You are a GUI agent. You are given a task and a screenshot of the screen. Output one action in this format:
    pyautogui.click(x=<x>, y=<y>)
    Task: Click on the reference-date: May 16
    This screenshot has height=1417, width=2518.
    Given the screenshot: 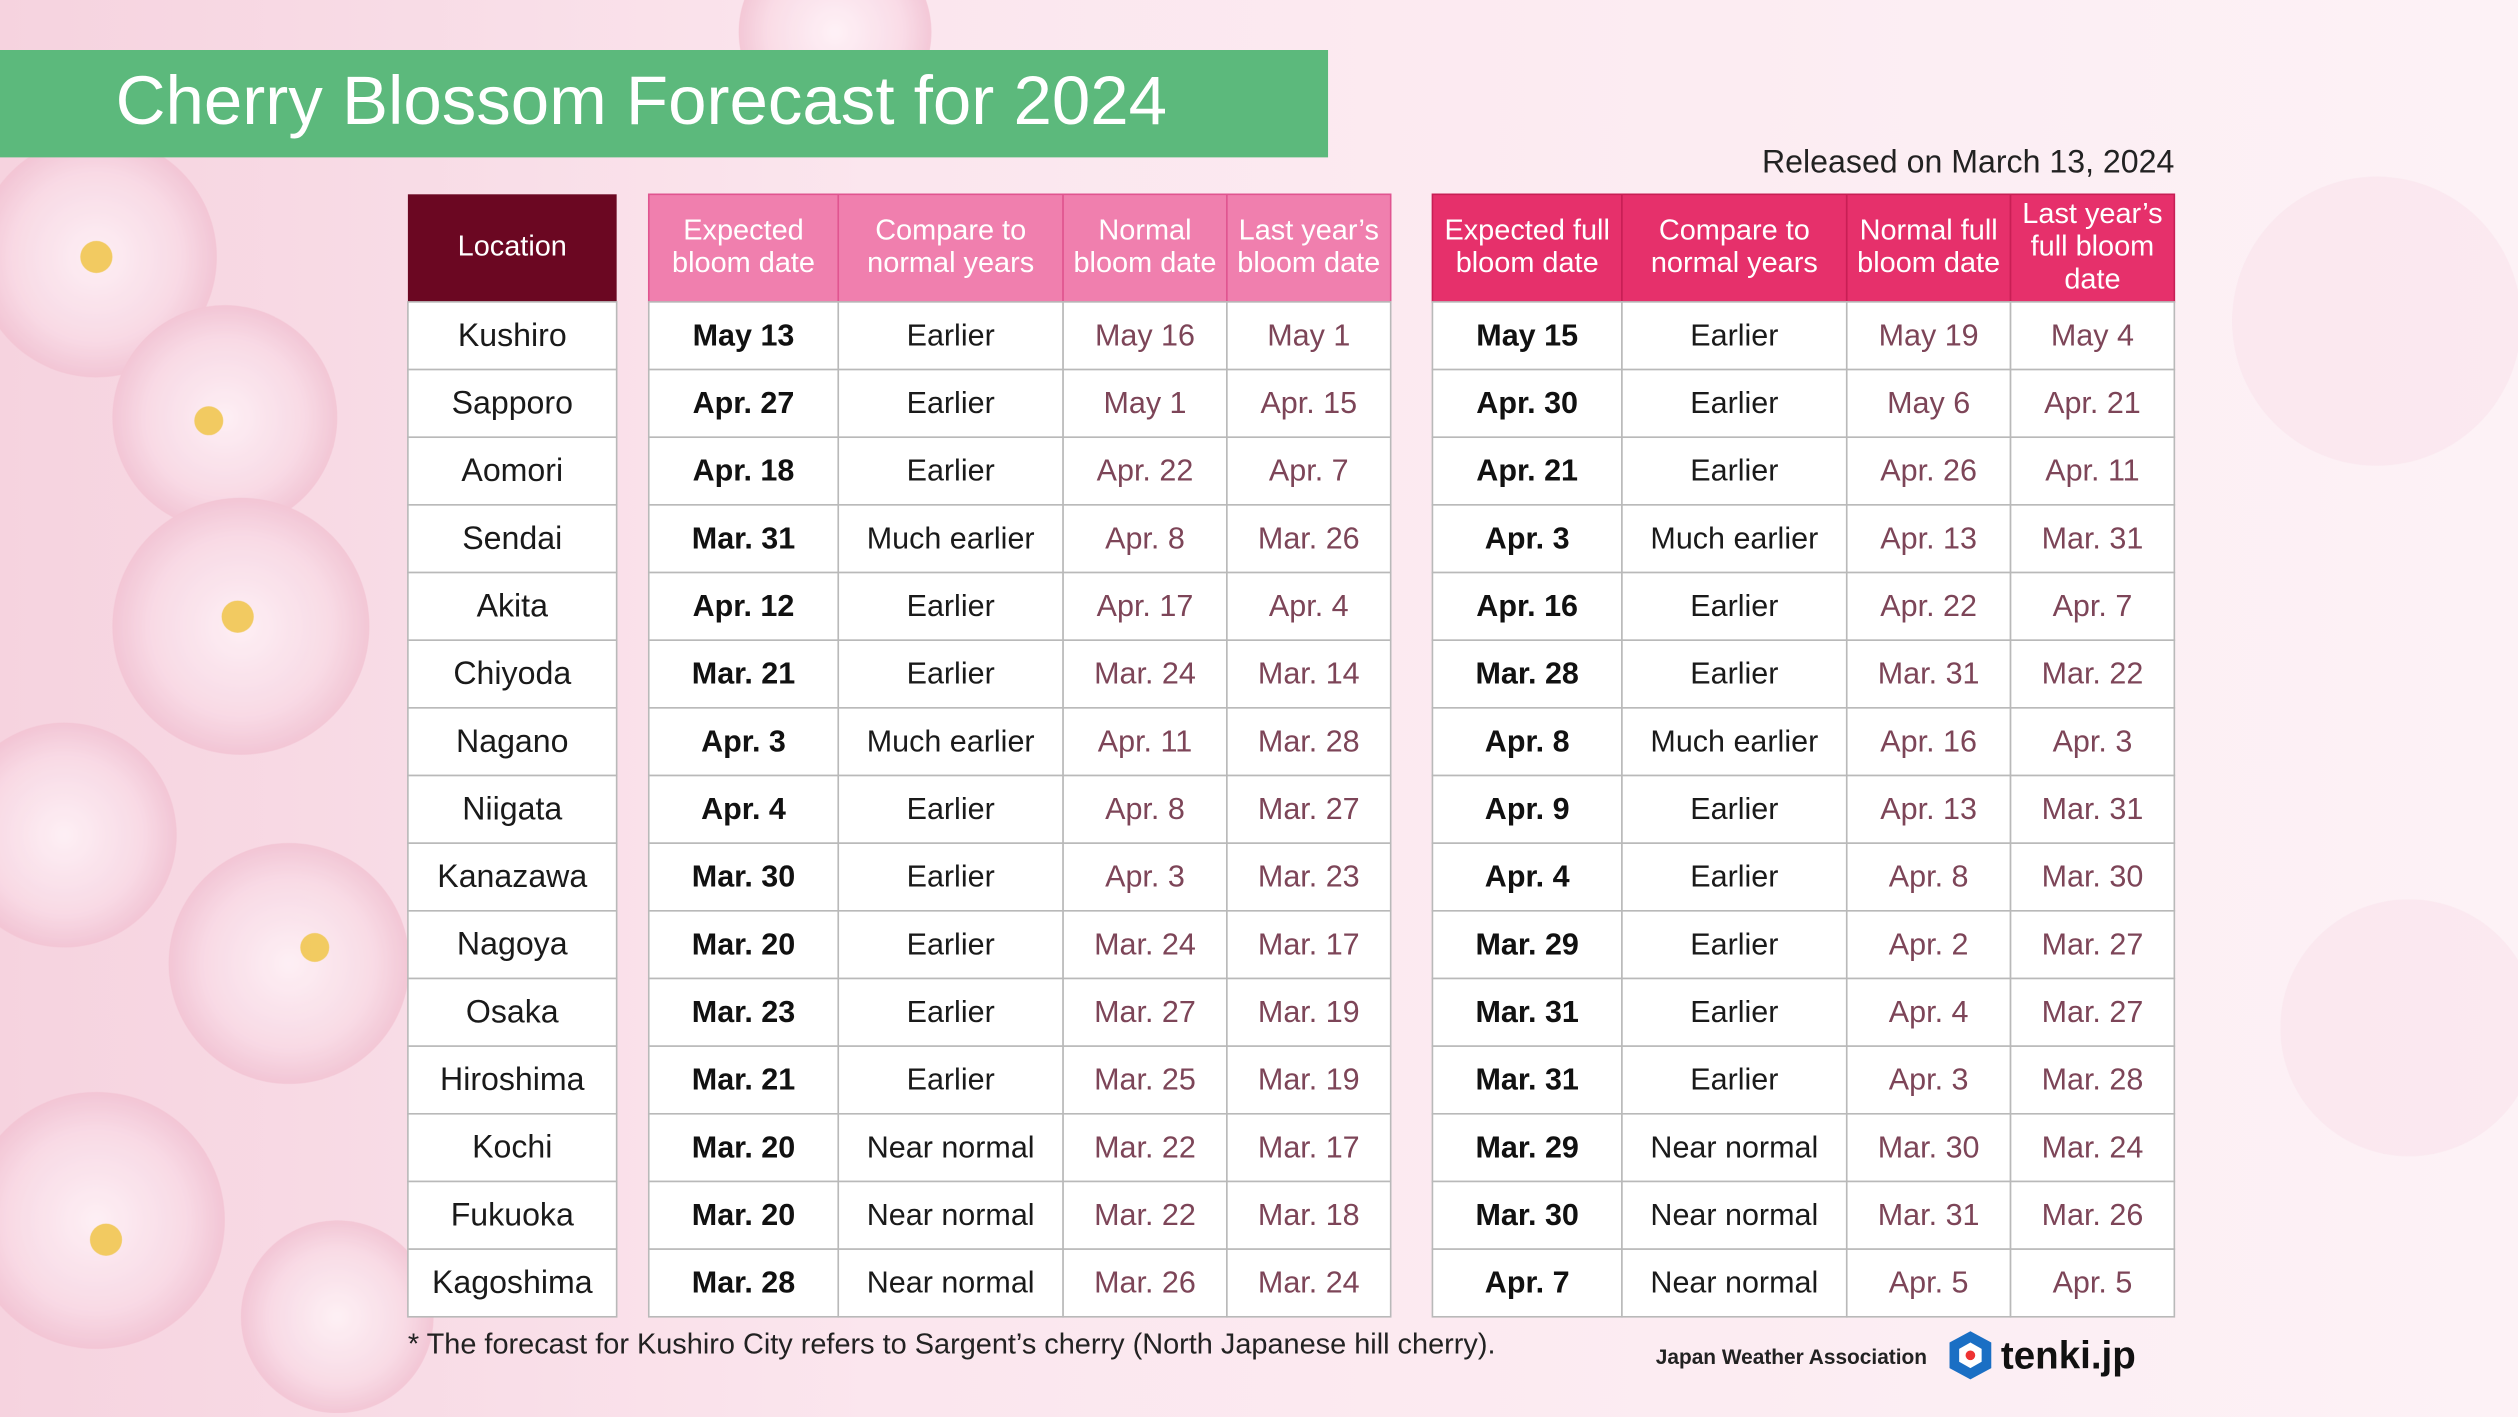 What is the action you would take?
    pyautogui.click(x=1145, y=335)
    